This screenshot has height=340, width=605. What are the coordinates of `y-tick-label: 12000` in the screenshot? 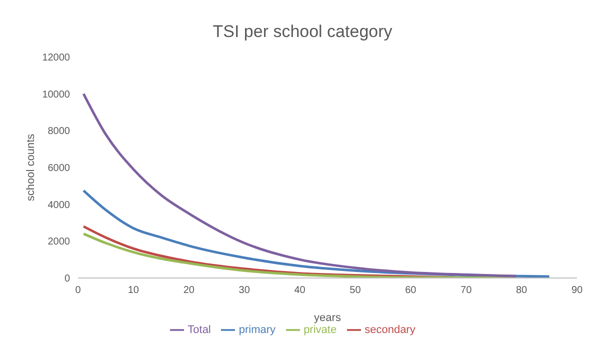 It's located at (56, 58).